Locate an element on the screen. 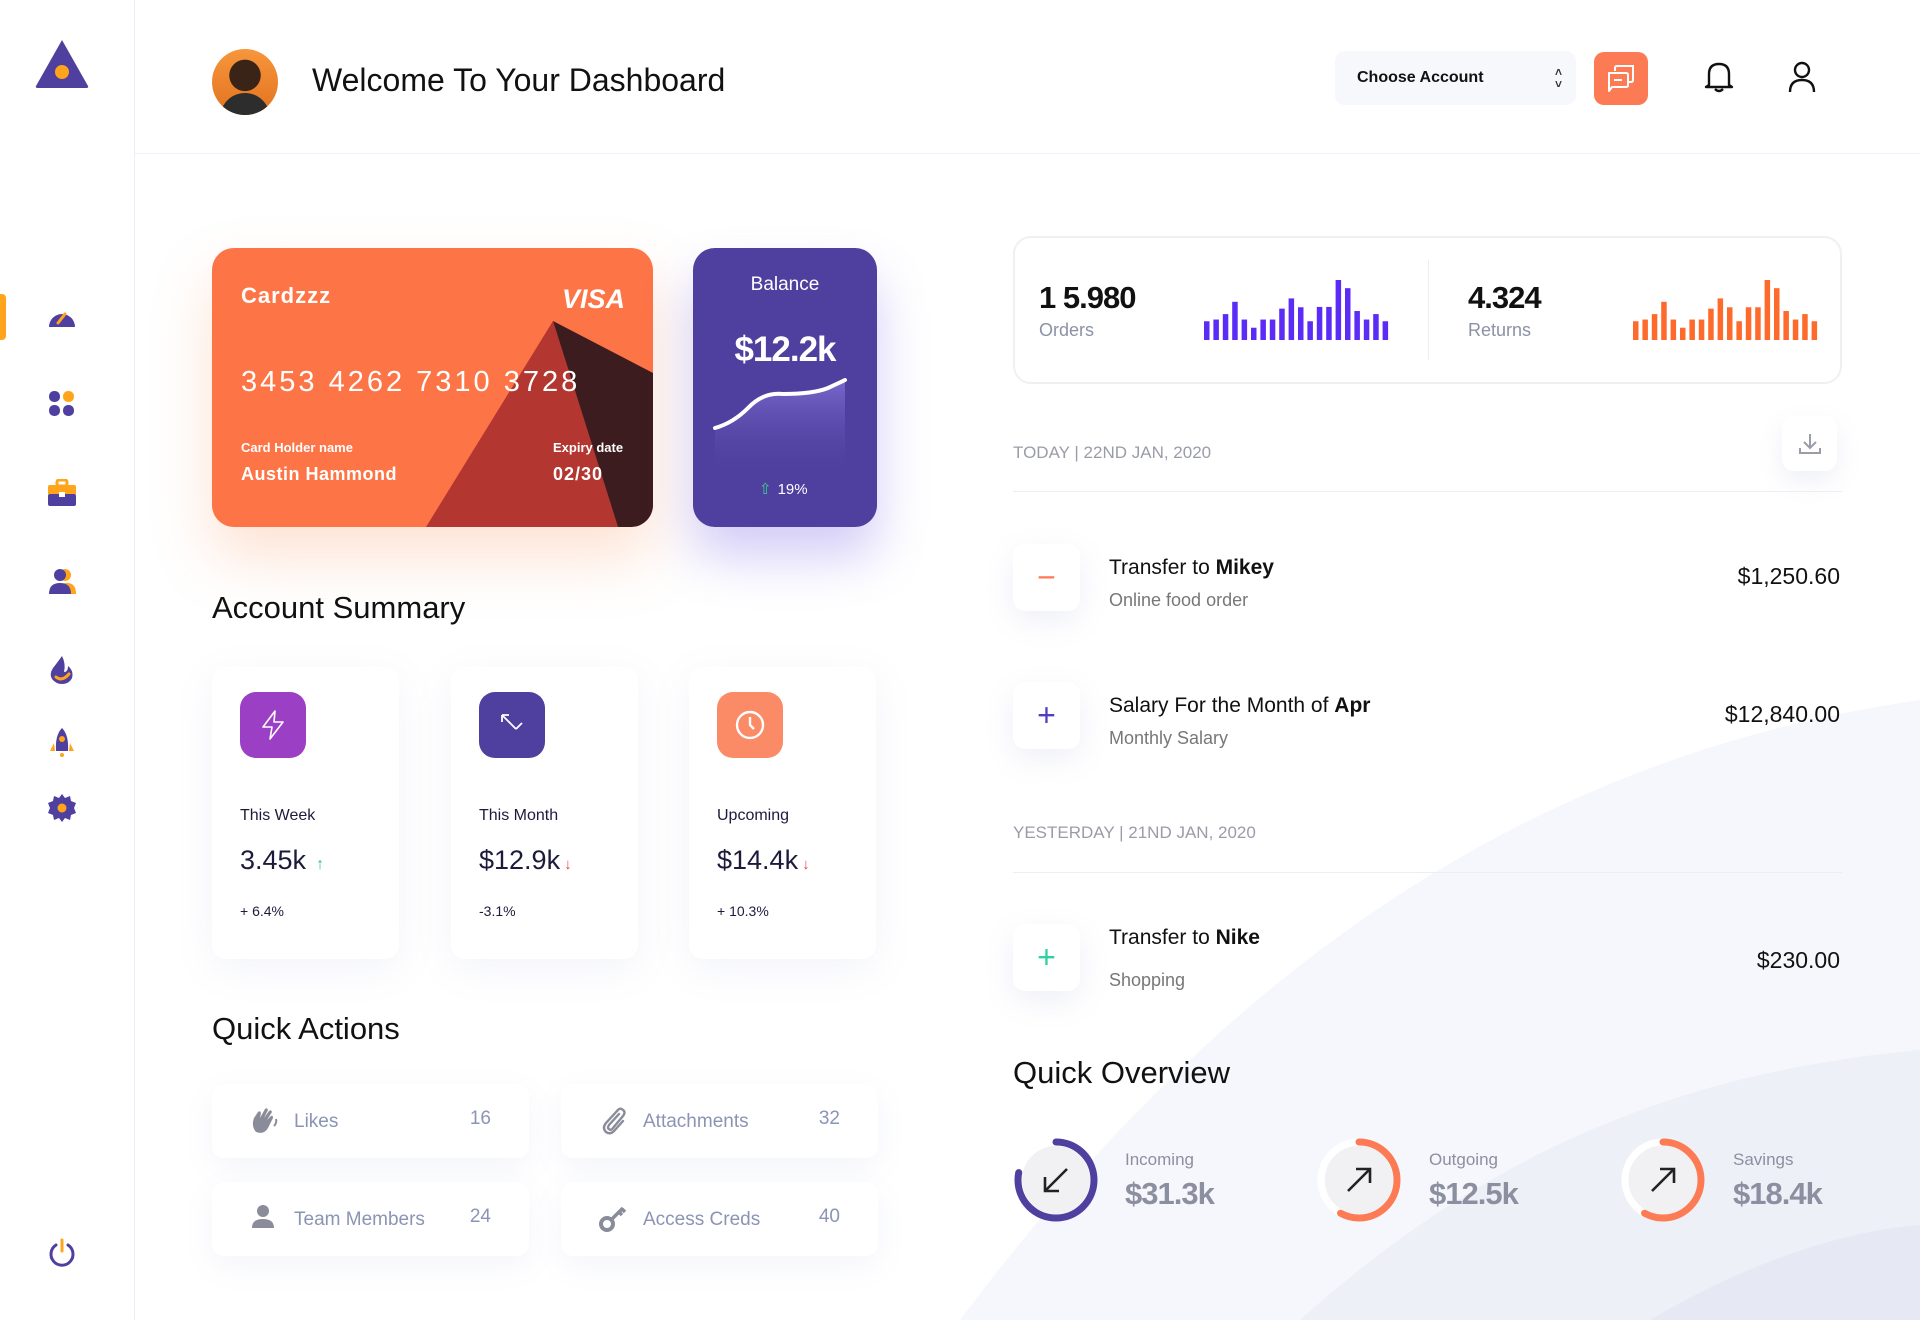  divider is located at coordinates (1427, 872).